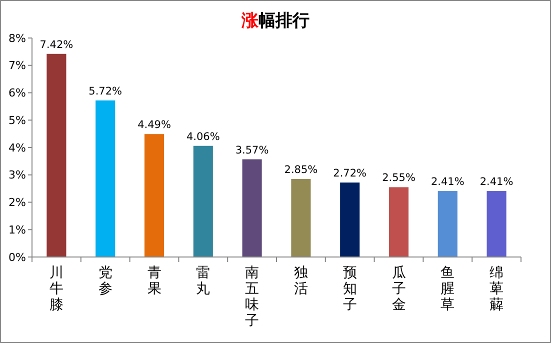  What do you see at coordinates (399, 289) in the screenshot?
I see `x-tick-label: 瓜子金` at bounding box center [399, 289].